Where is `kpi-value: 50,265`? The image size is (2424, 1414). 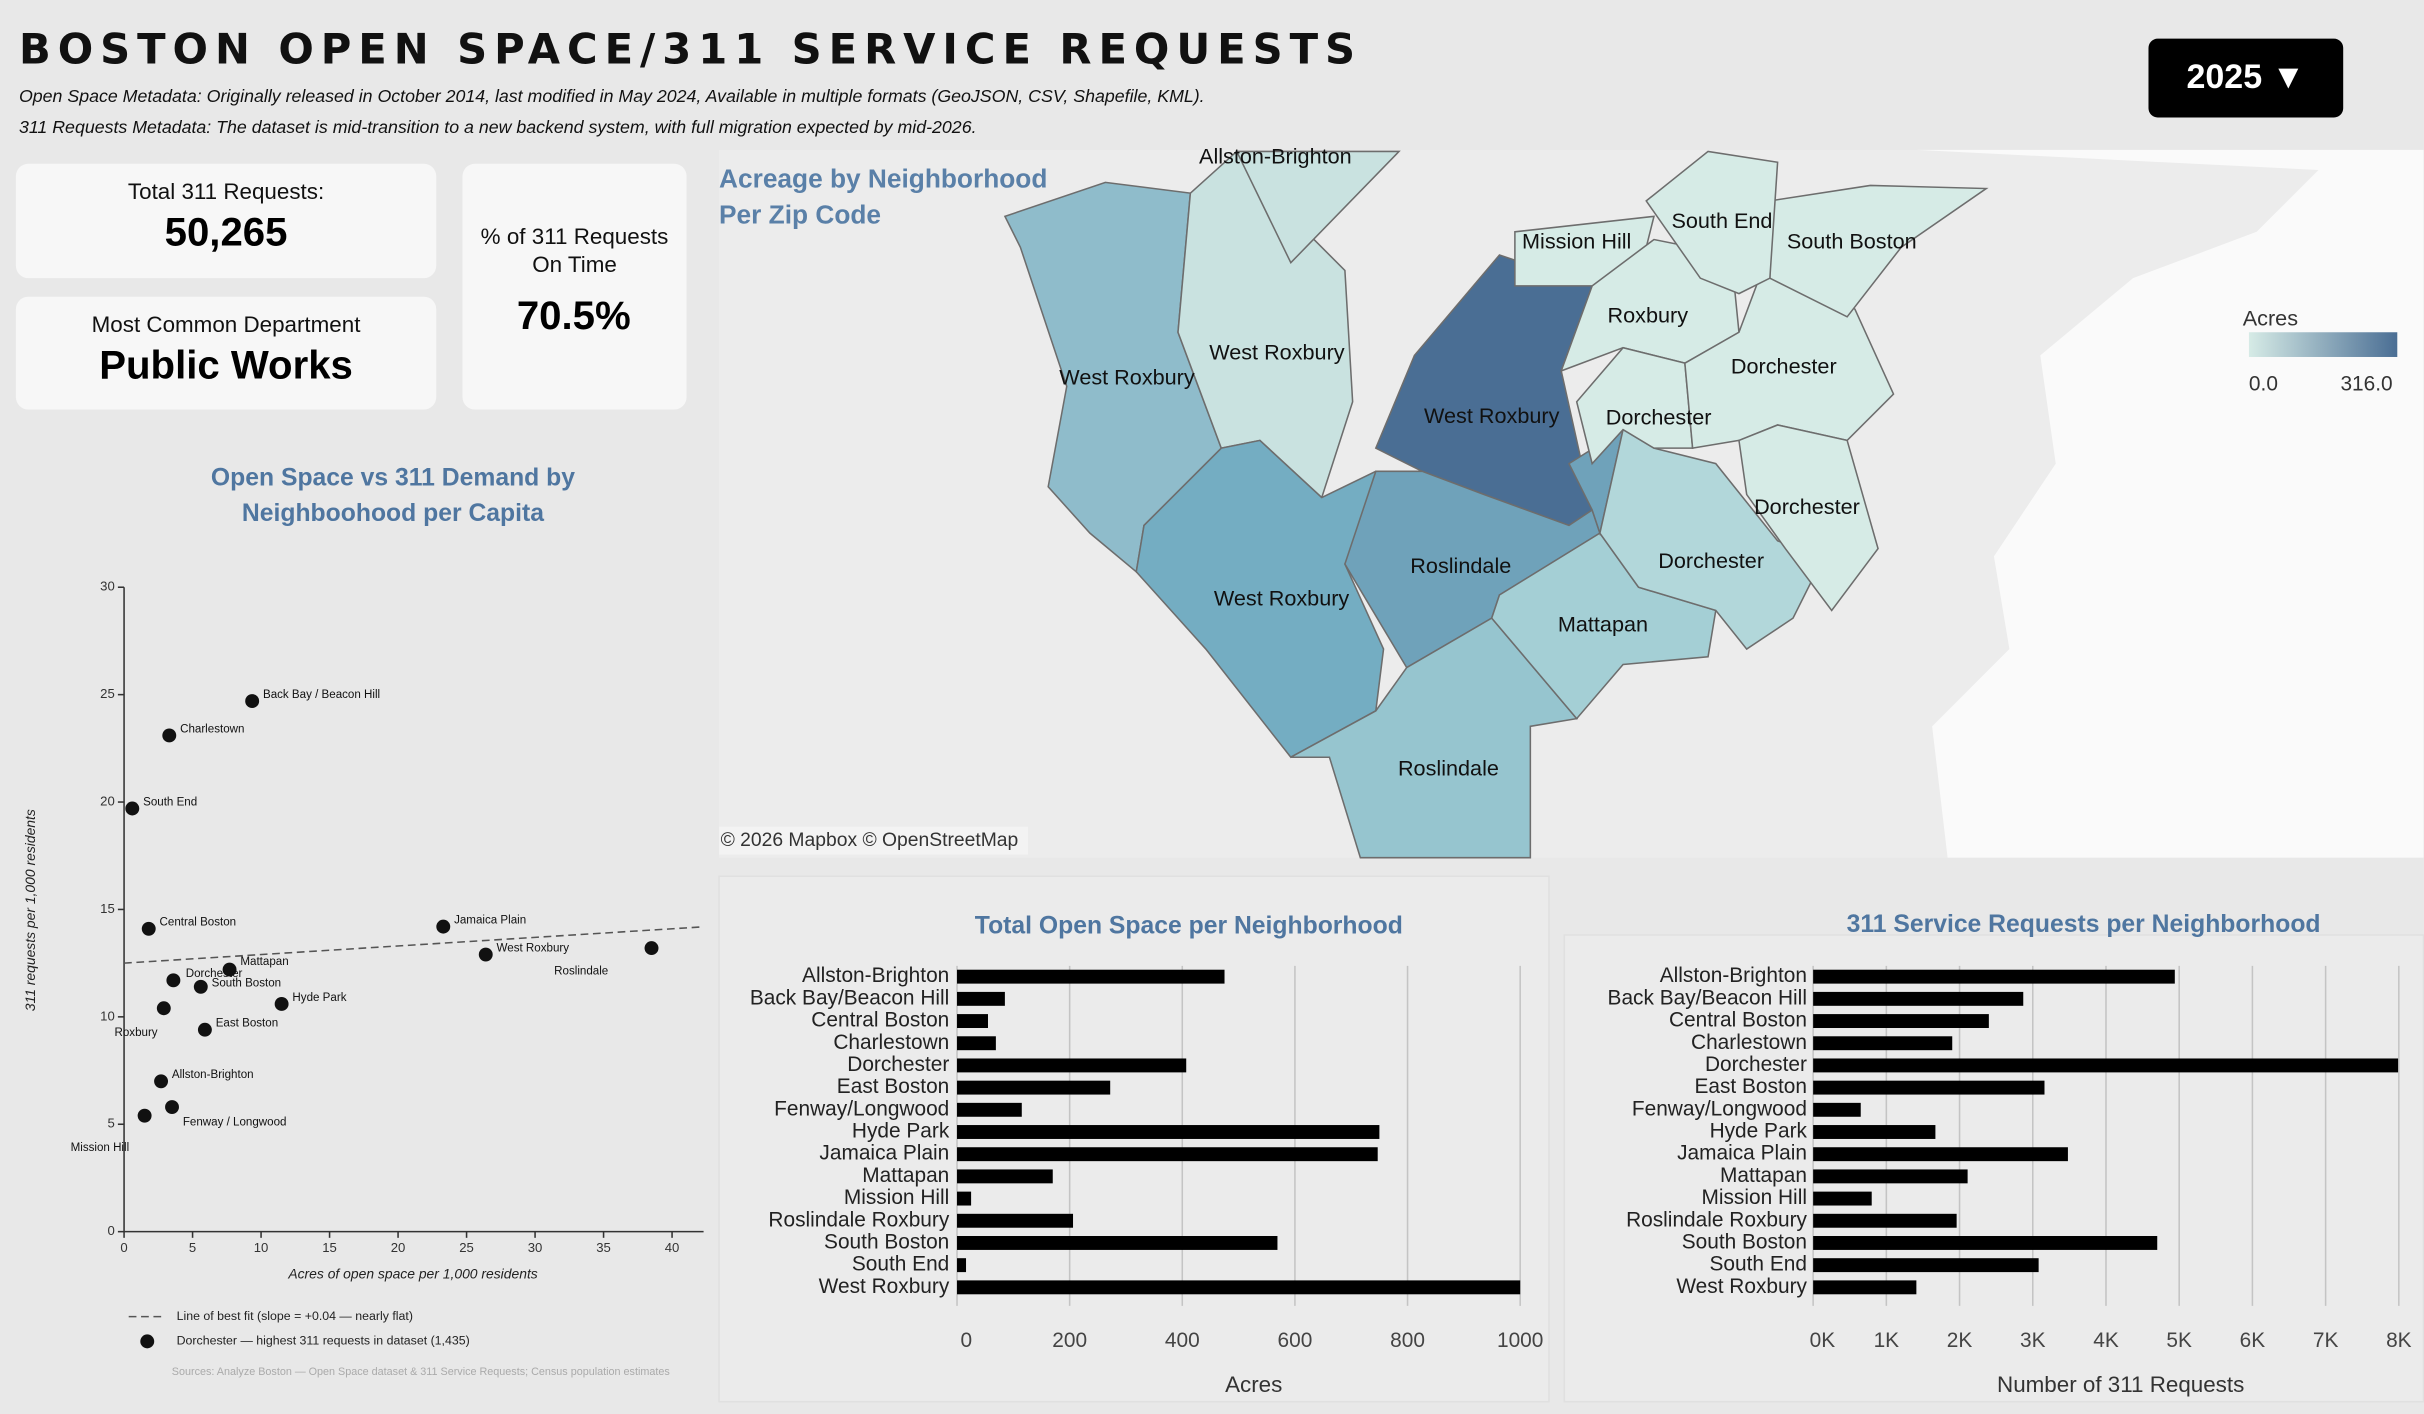 kpi-value: 50,265 is located at coordinates (226, 232).